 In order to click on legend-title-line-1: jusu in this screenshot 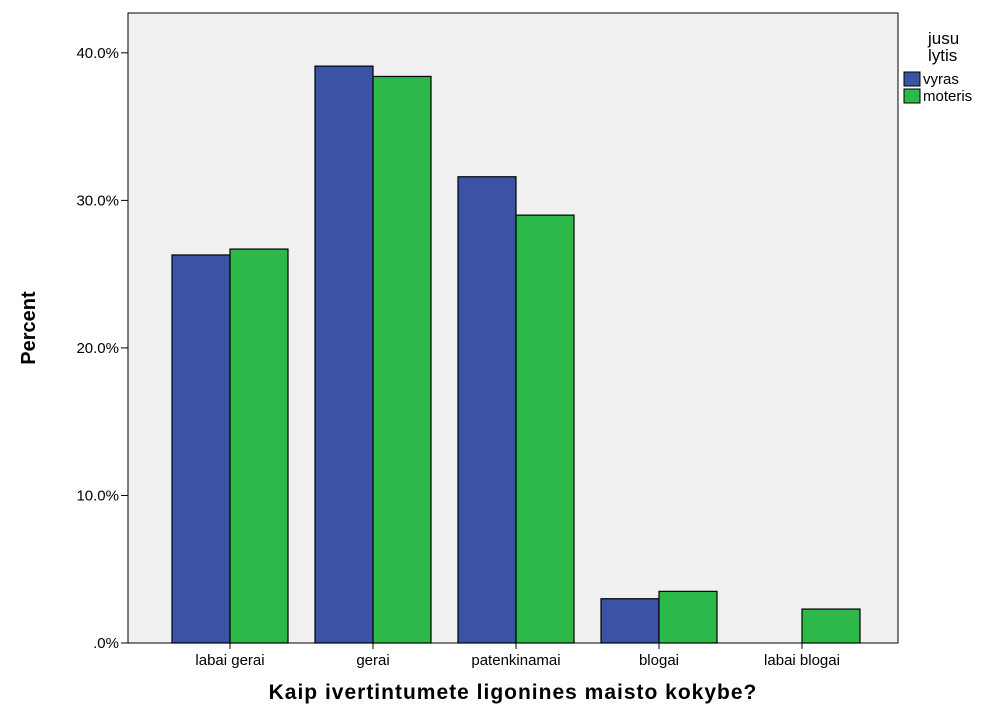, I will do `click(943, 38)`.